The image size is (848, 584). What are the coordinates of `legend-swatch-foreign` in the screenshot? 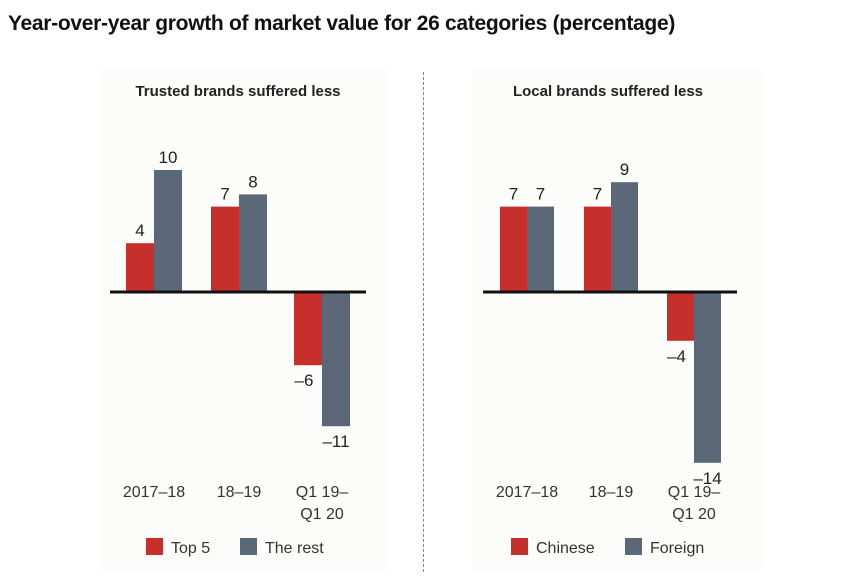 It's located at (633, 546).